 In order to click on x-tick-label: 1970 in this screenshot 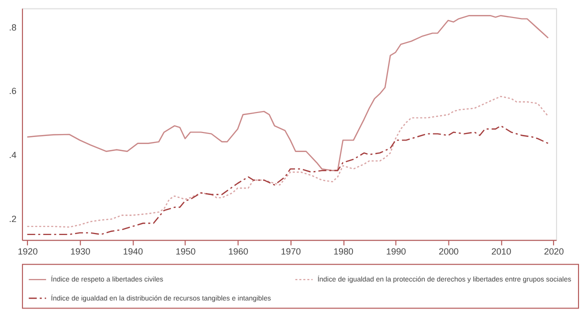, I will do `click(290, 251)`.